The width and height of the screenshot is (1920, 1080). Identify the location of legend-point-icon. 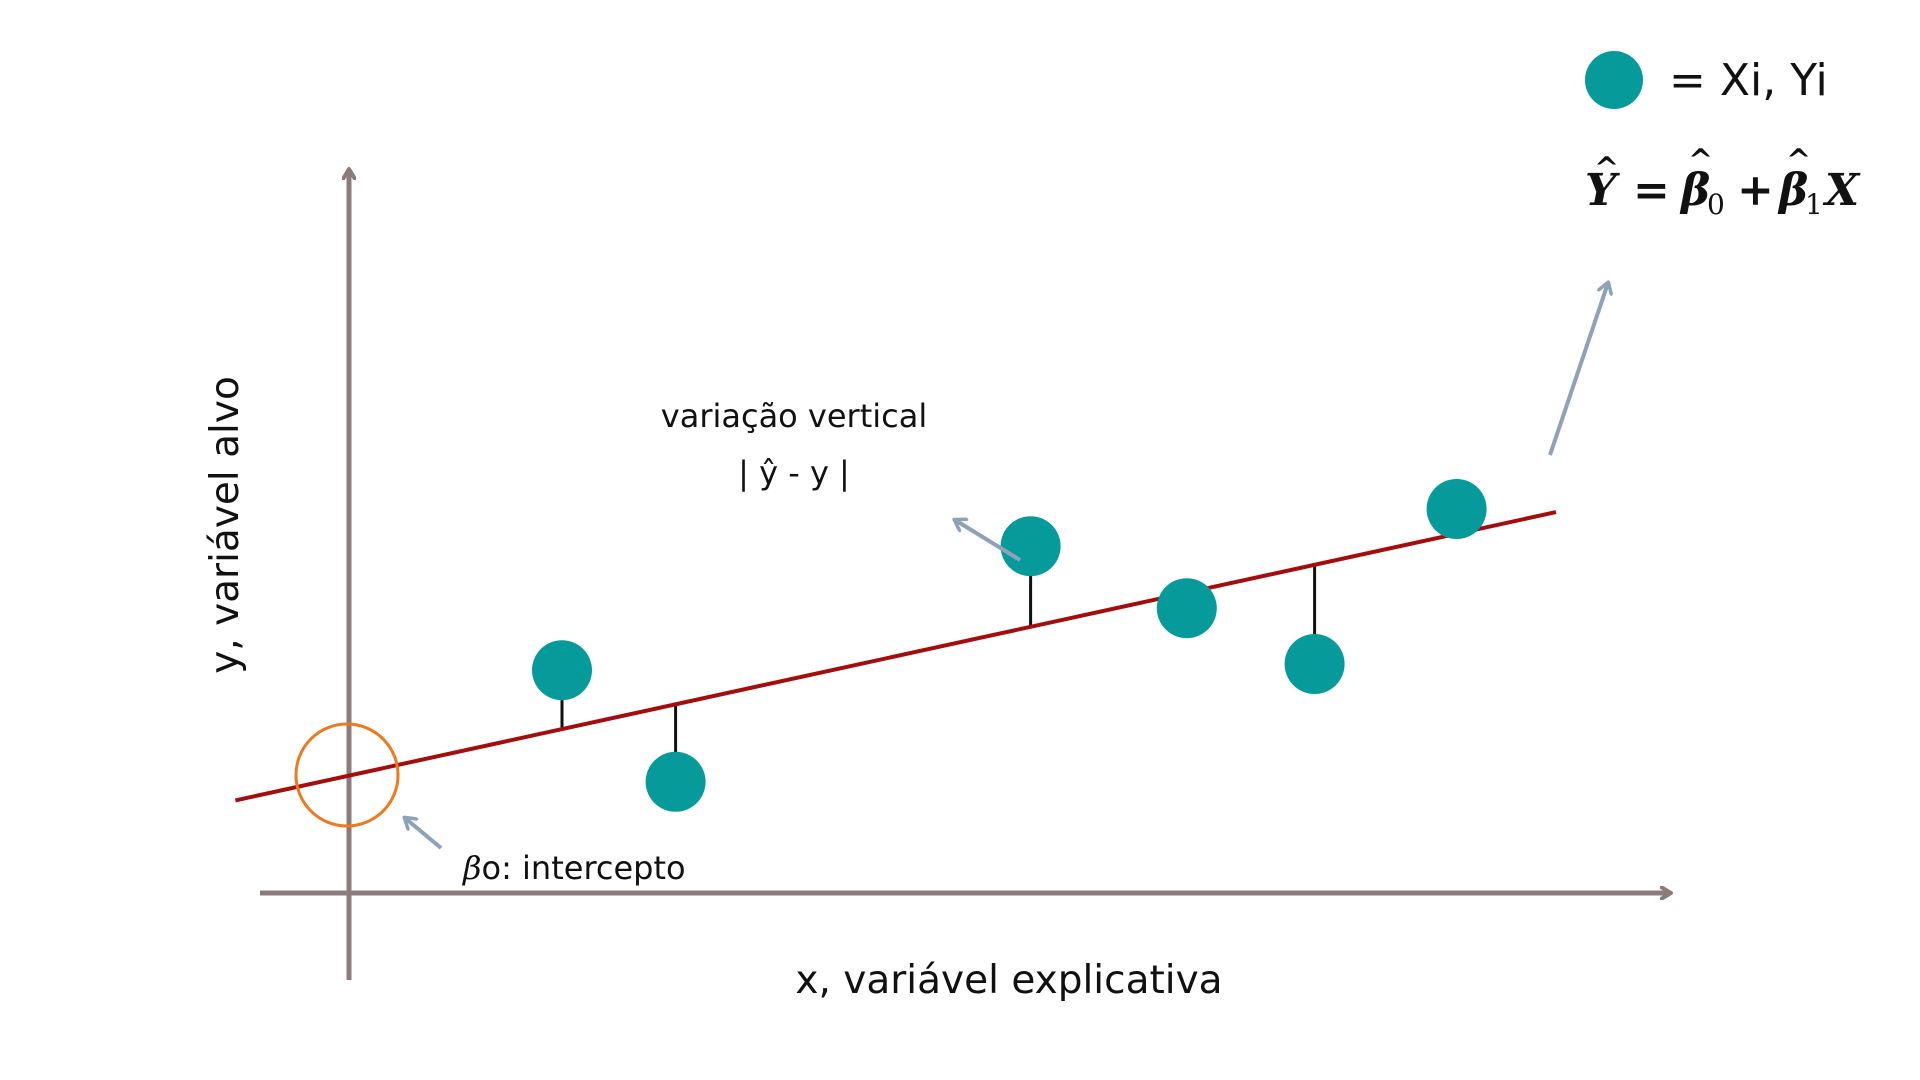
(1614, 80).